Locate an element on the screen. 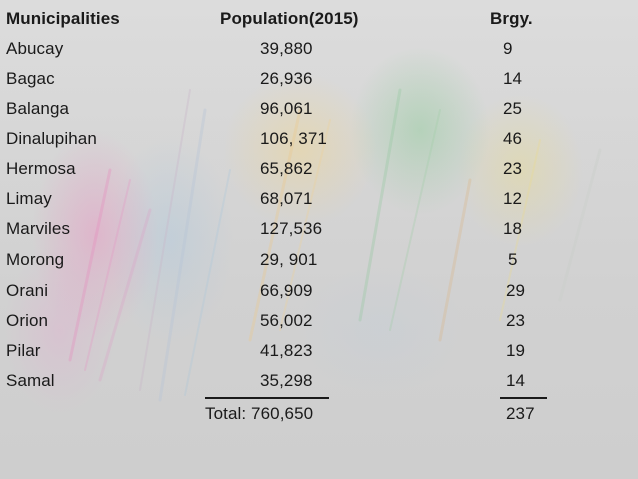 This screenshot has width=638, height=479. municipality-name: Bagac is located at coordinates (30, 78).